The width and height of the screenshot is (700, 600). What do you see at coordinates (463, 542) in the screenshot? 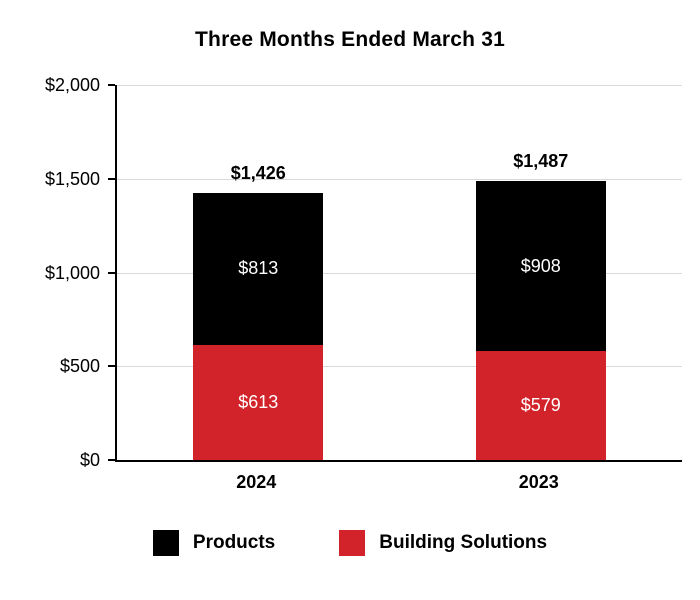
I see `legend-label: Building Solutions` at bounding box center [463, 542].